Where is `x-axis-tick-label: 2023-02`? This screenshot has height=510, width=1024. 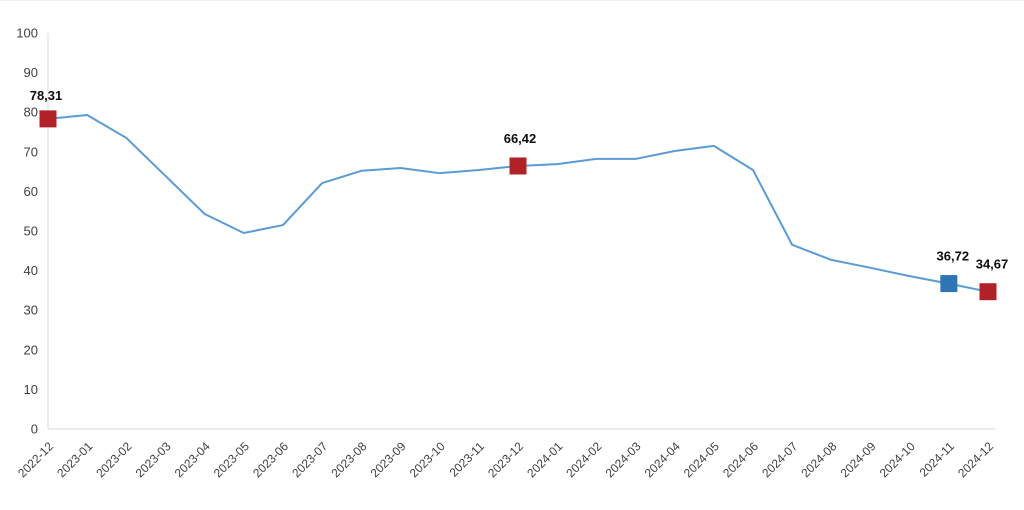
x-axis-tick-label: 2023-02 is located at coordinates (113, 459).